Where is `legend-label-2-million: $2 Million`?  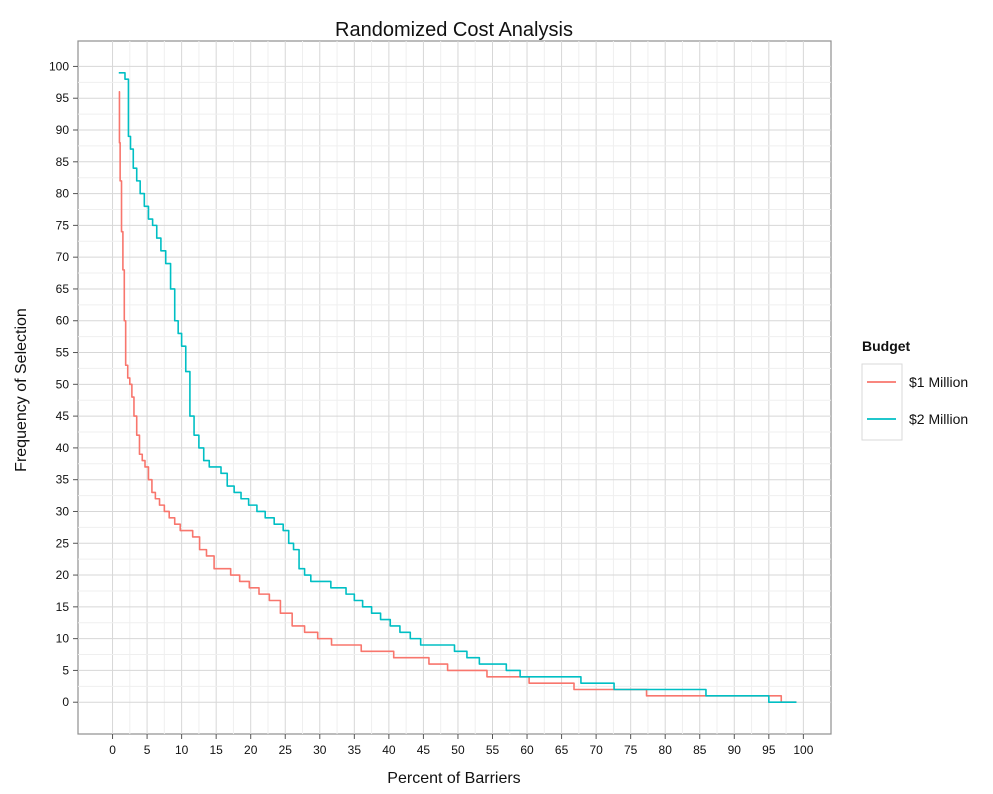
legend-label-2-million: $2 Million is located at coordinates (938, 419).